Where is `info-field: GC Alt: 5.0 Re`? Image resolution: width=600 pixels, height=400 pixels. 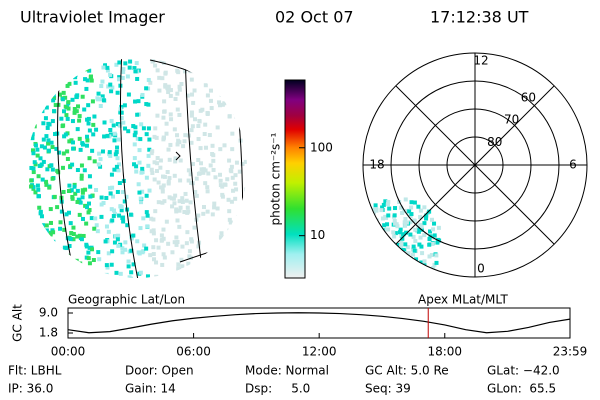 info-field: GC Alt: 5.0 Re is located at coordinates (407, 371).